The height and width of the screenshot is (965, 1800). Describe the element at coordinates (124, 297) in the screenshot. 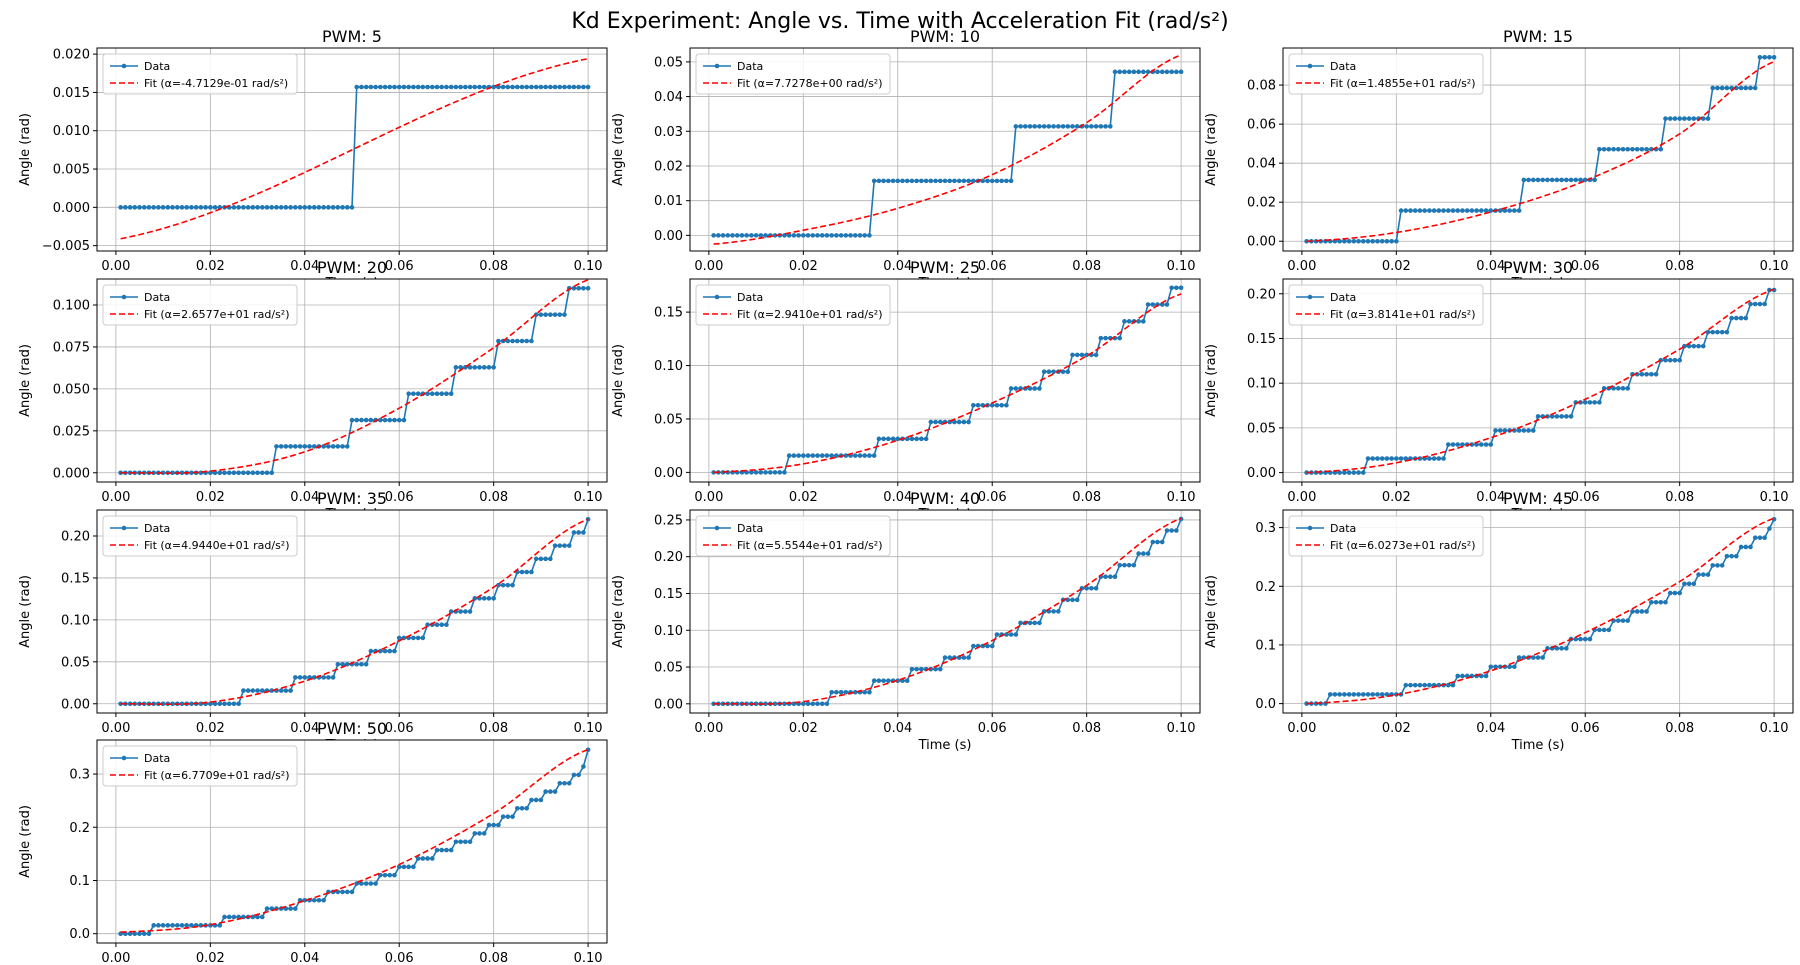

I see `legend-data-marker` at that location.